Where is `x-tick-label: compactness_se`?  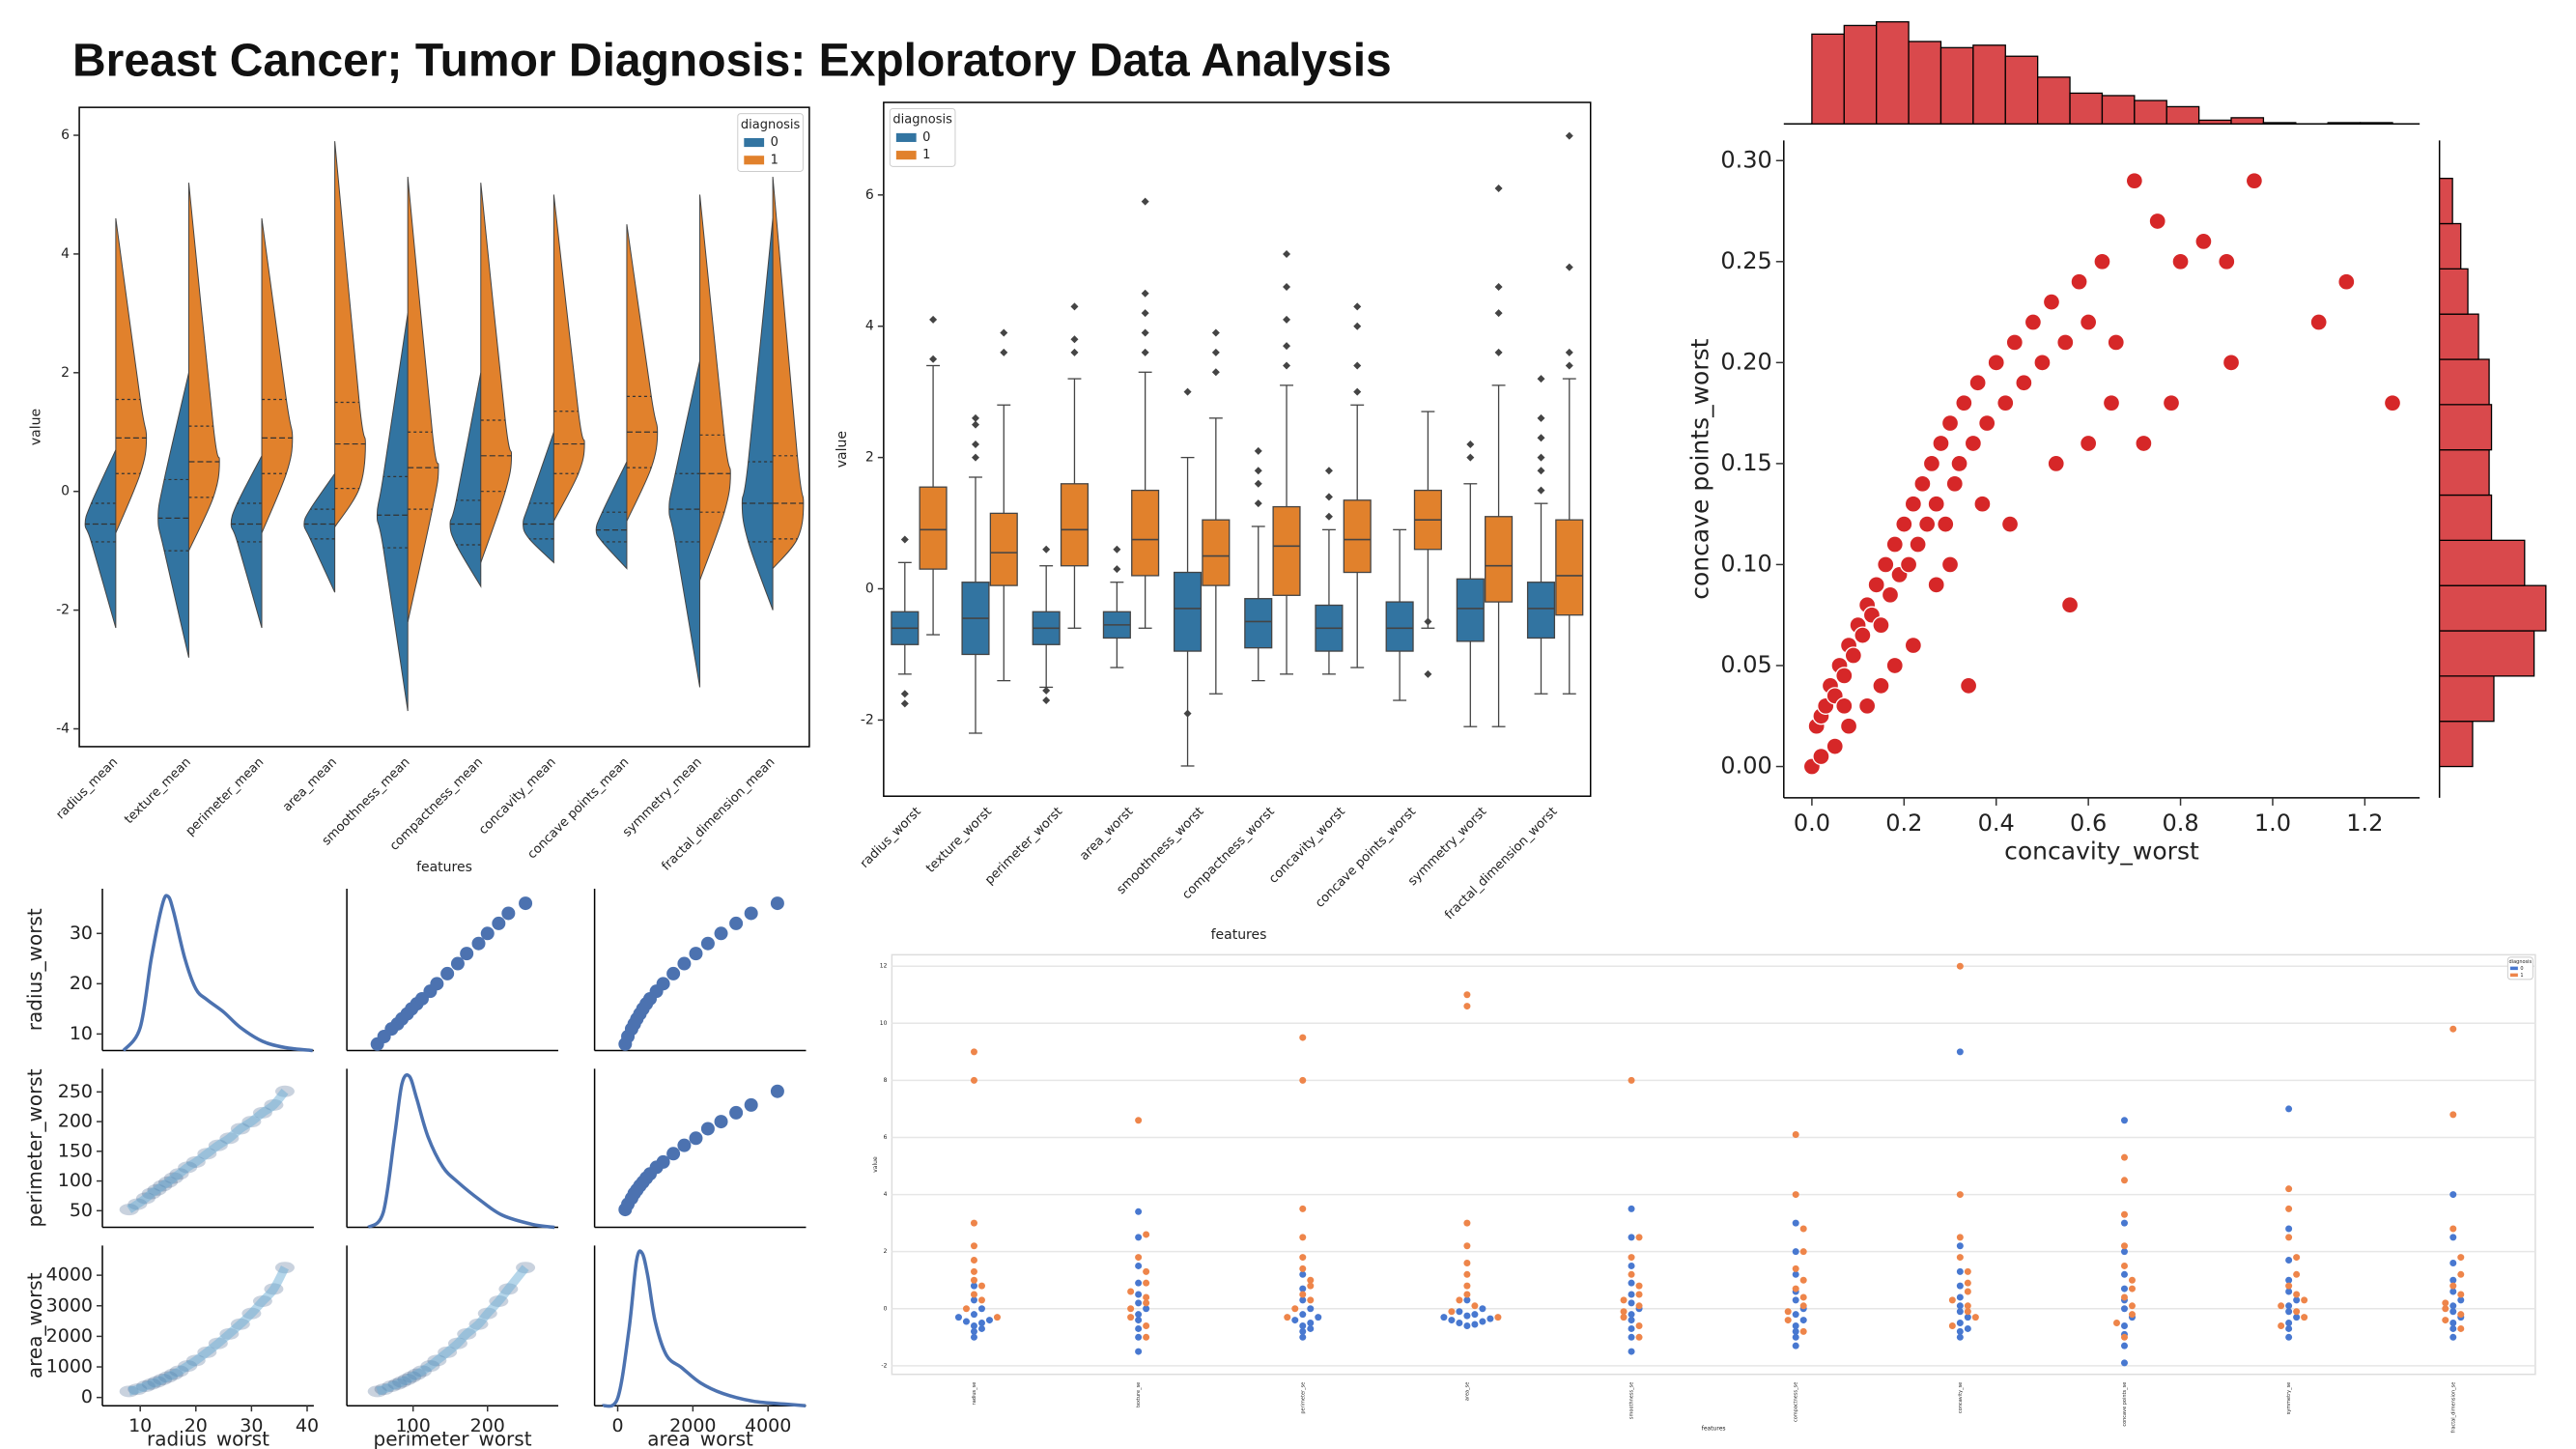 x-tick-label: compactness_se is located at coordinates (1796, 1402).